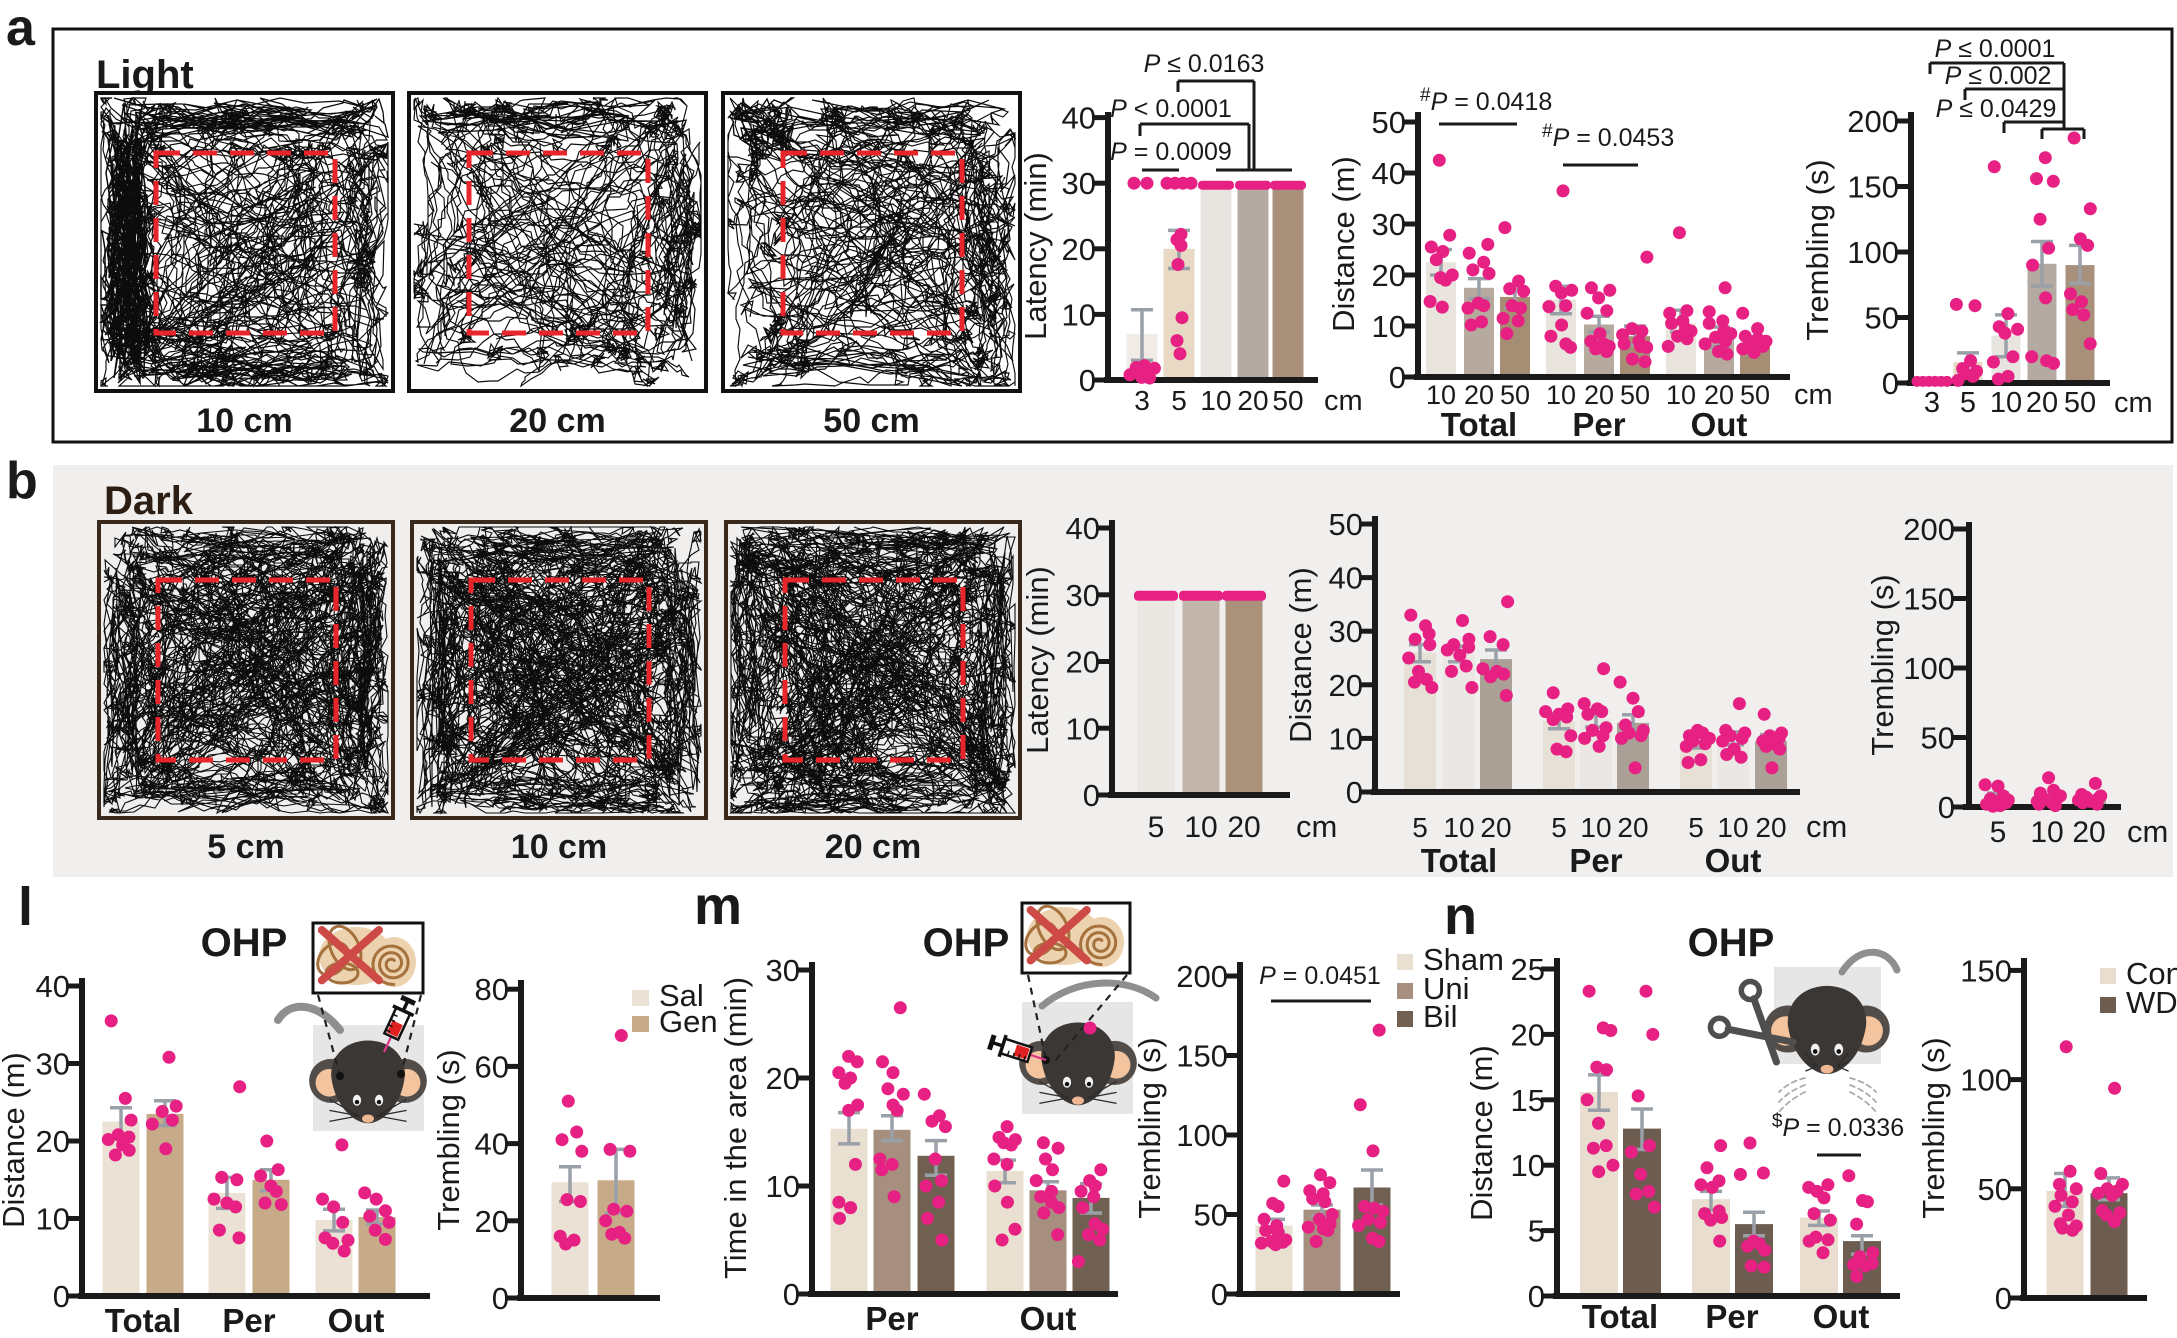 Image resolution: width=2177 pixels, height=1338 pixels. What do you see at coordinates (1996, 109) in the screenshot?
I see `svg-text: P ≤ 0.0429` at bounding box center [1996, 109].